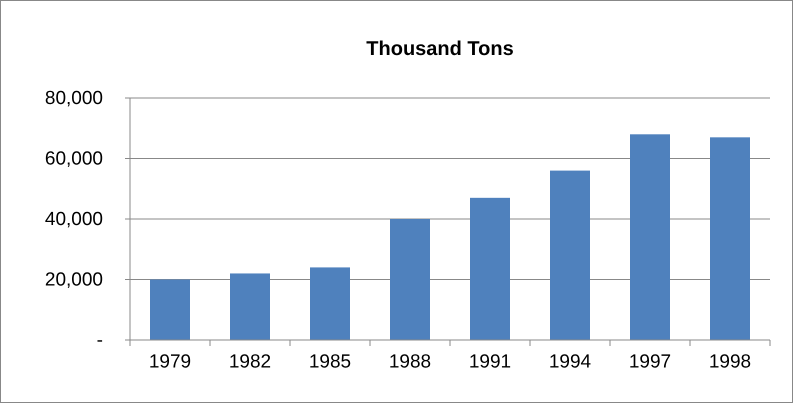  I want to click on x-tick-label: 1997, so click(650, 361).